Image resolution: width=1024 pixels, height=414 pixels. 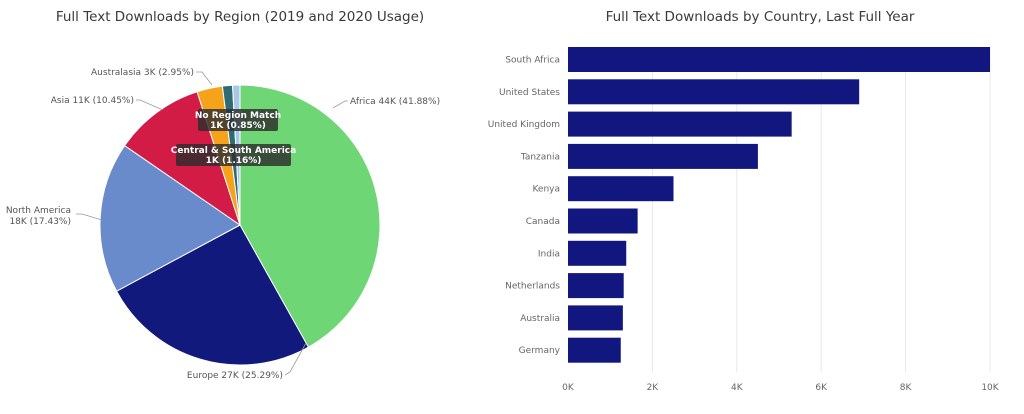 I want to click on y-category-label: South Africa, so click(x=532, y=61).